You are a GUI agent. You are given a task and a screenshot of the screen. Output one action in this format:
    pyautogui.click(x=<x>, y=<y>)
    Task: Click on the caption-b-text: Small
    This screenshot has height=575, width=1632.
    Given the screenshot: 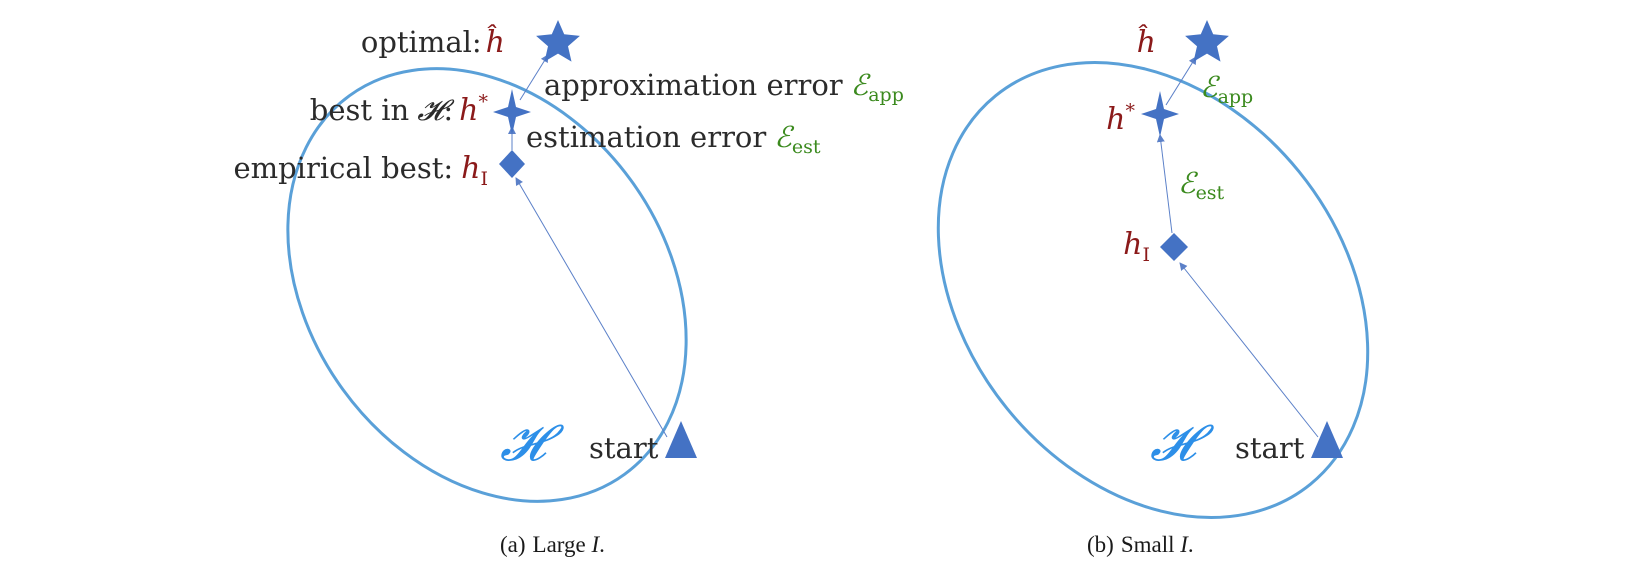 What is the action you would take?
    pyautogui.click(x=1150, y=544)
    